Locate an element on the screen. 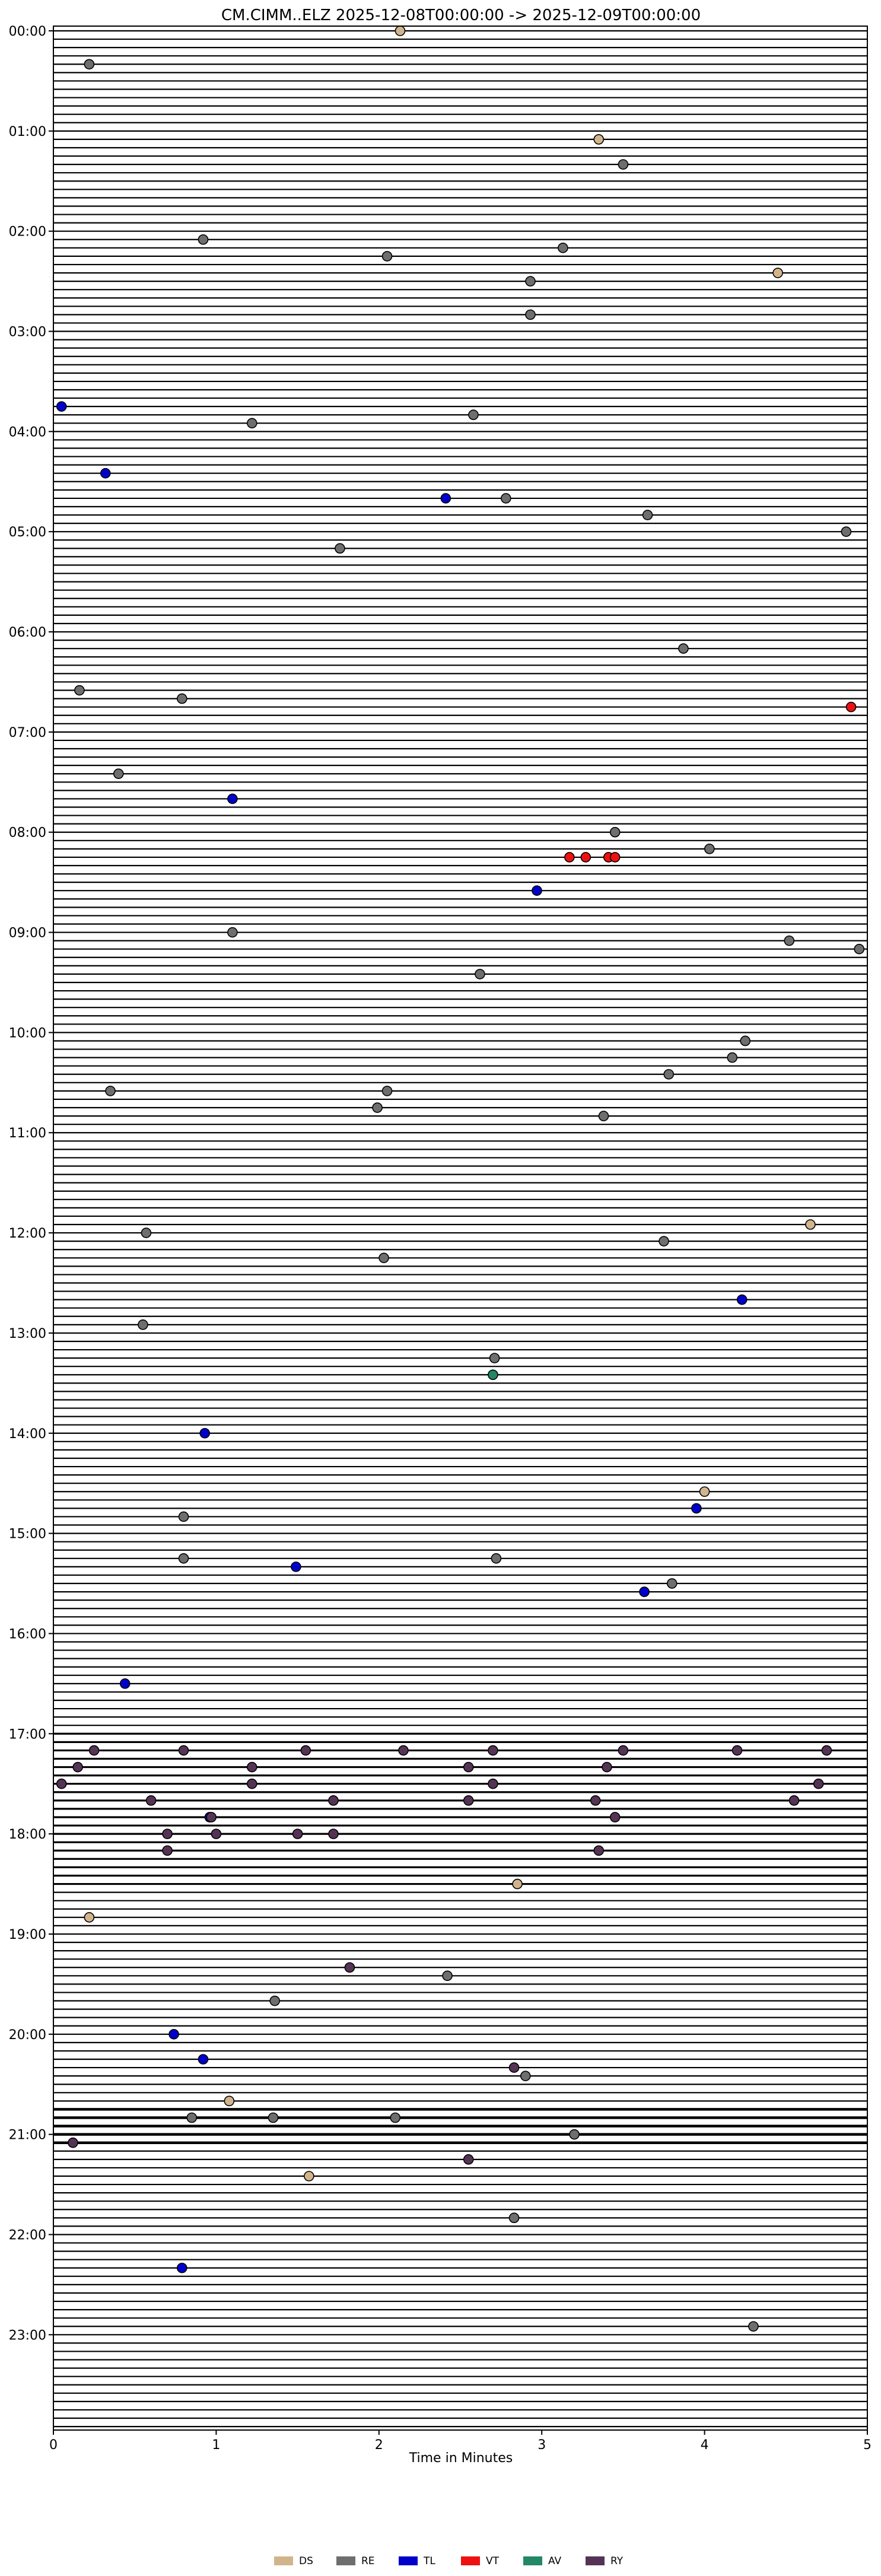  y-tick-label: 20:00 is located at coordinates (27, 2035).